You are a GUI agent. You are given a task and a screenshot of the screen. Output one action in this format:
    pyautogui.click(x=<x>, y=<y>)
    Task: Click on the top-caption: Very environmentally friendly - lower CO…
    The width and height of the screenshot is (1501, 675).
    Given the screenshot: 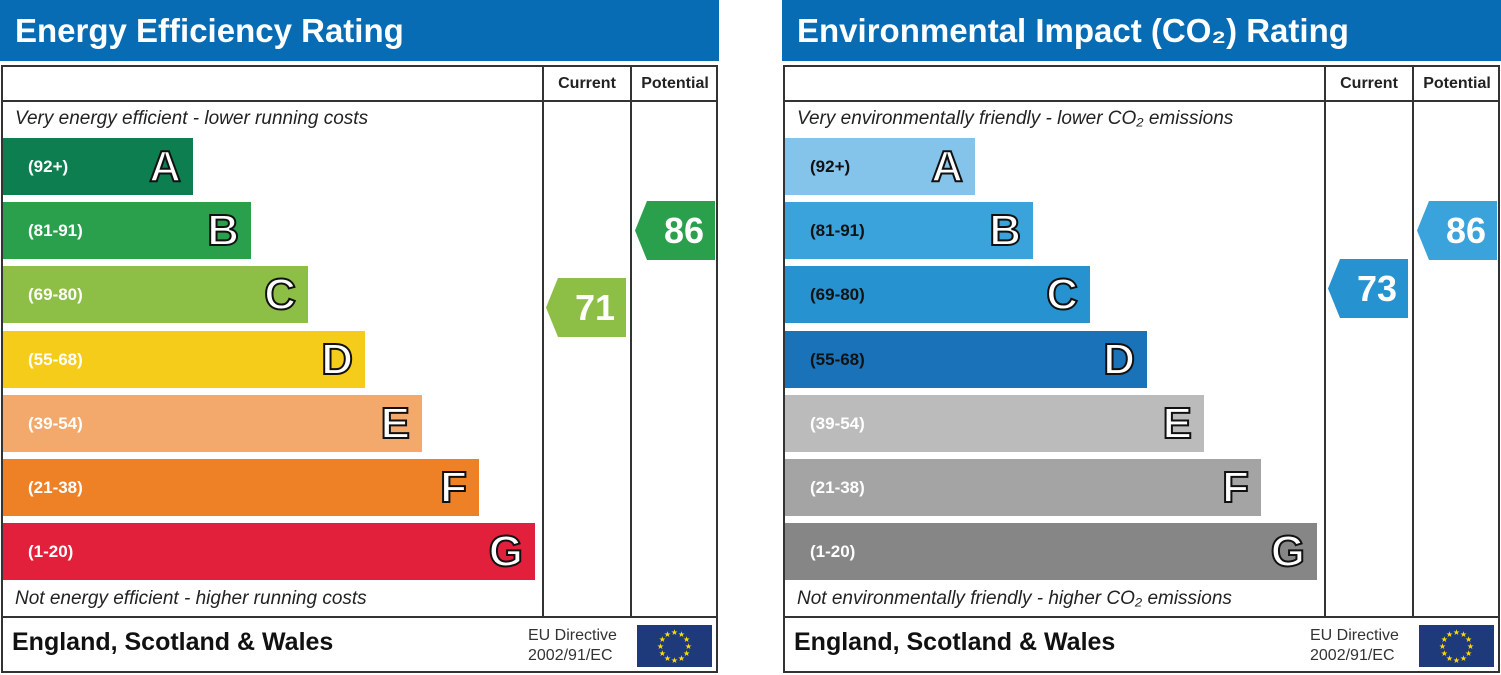 What is the action you would take?
    pyautogui.click(x=1015, y=118)
    